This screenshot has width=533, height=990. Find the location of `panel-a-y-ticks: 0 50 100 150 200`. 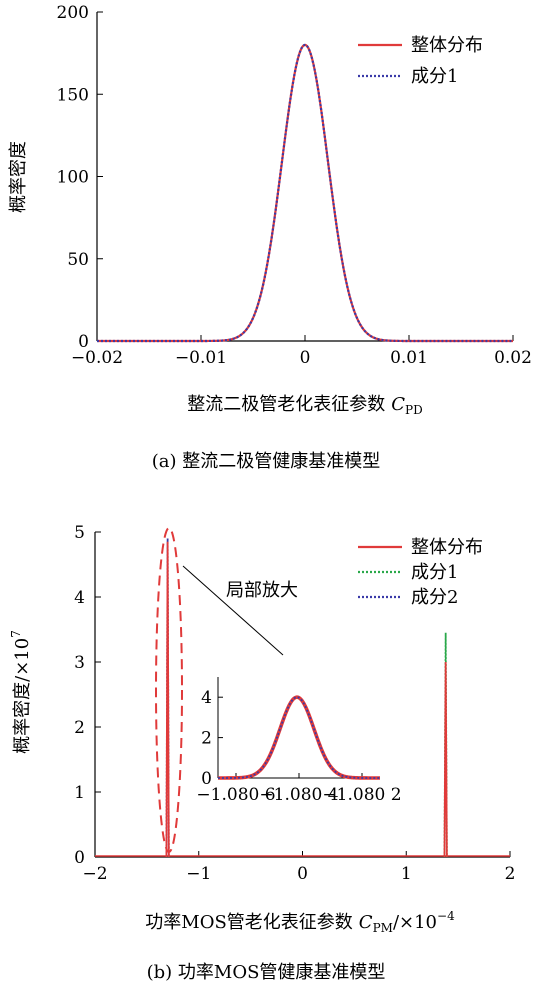

panel-a-y-ticks: 0 50 100 150 200 is located at coordinates (80, 177).